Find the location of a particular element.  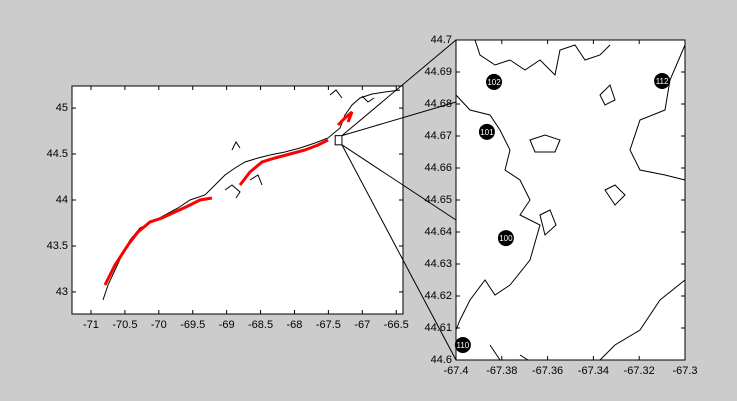

y-tick-label: 44.69 is located at coordinates (438, 72).